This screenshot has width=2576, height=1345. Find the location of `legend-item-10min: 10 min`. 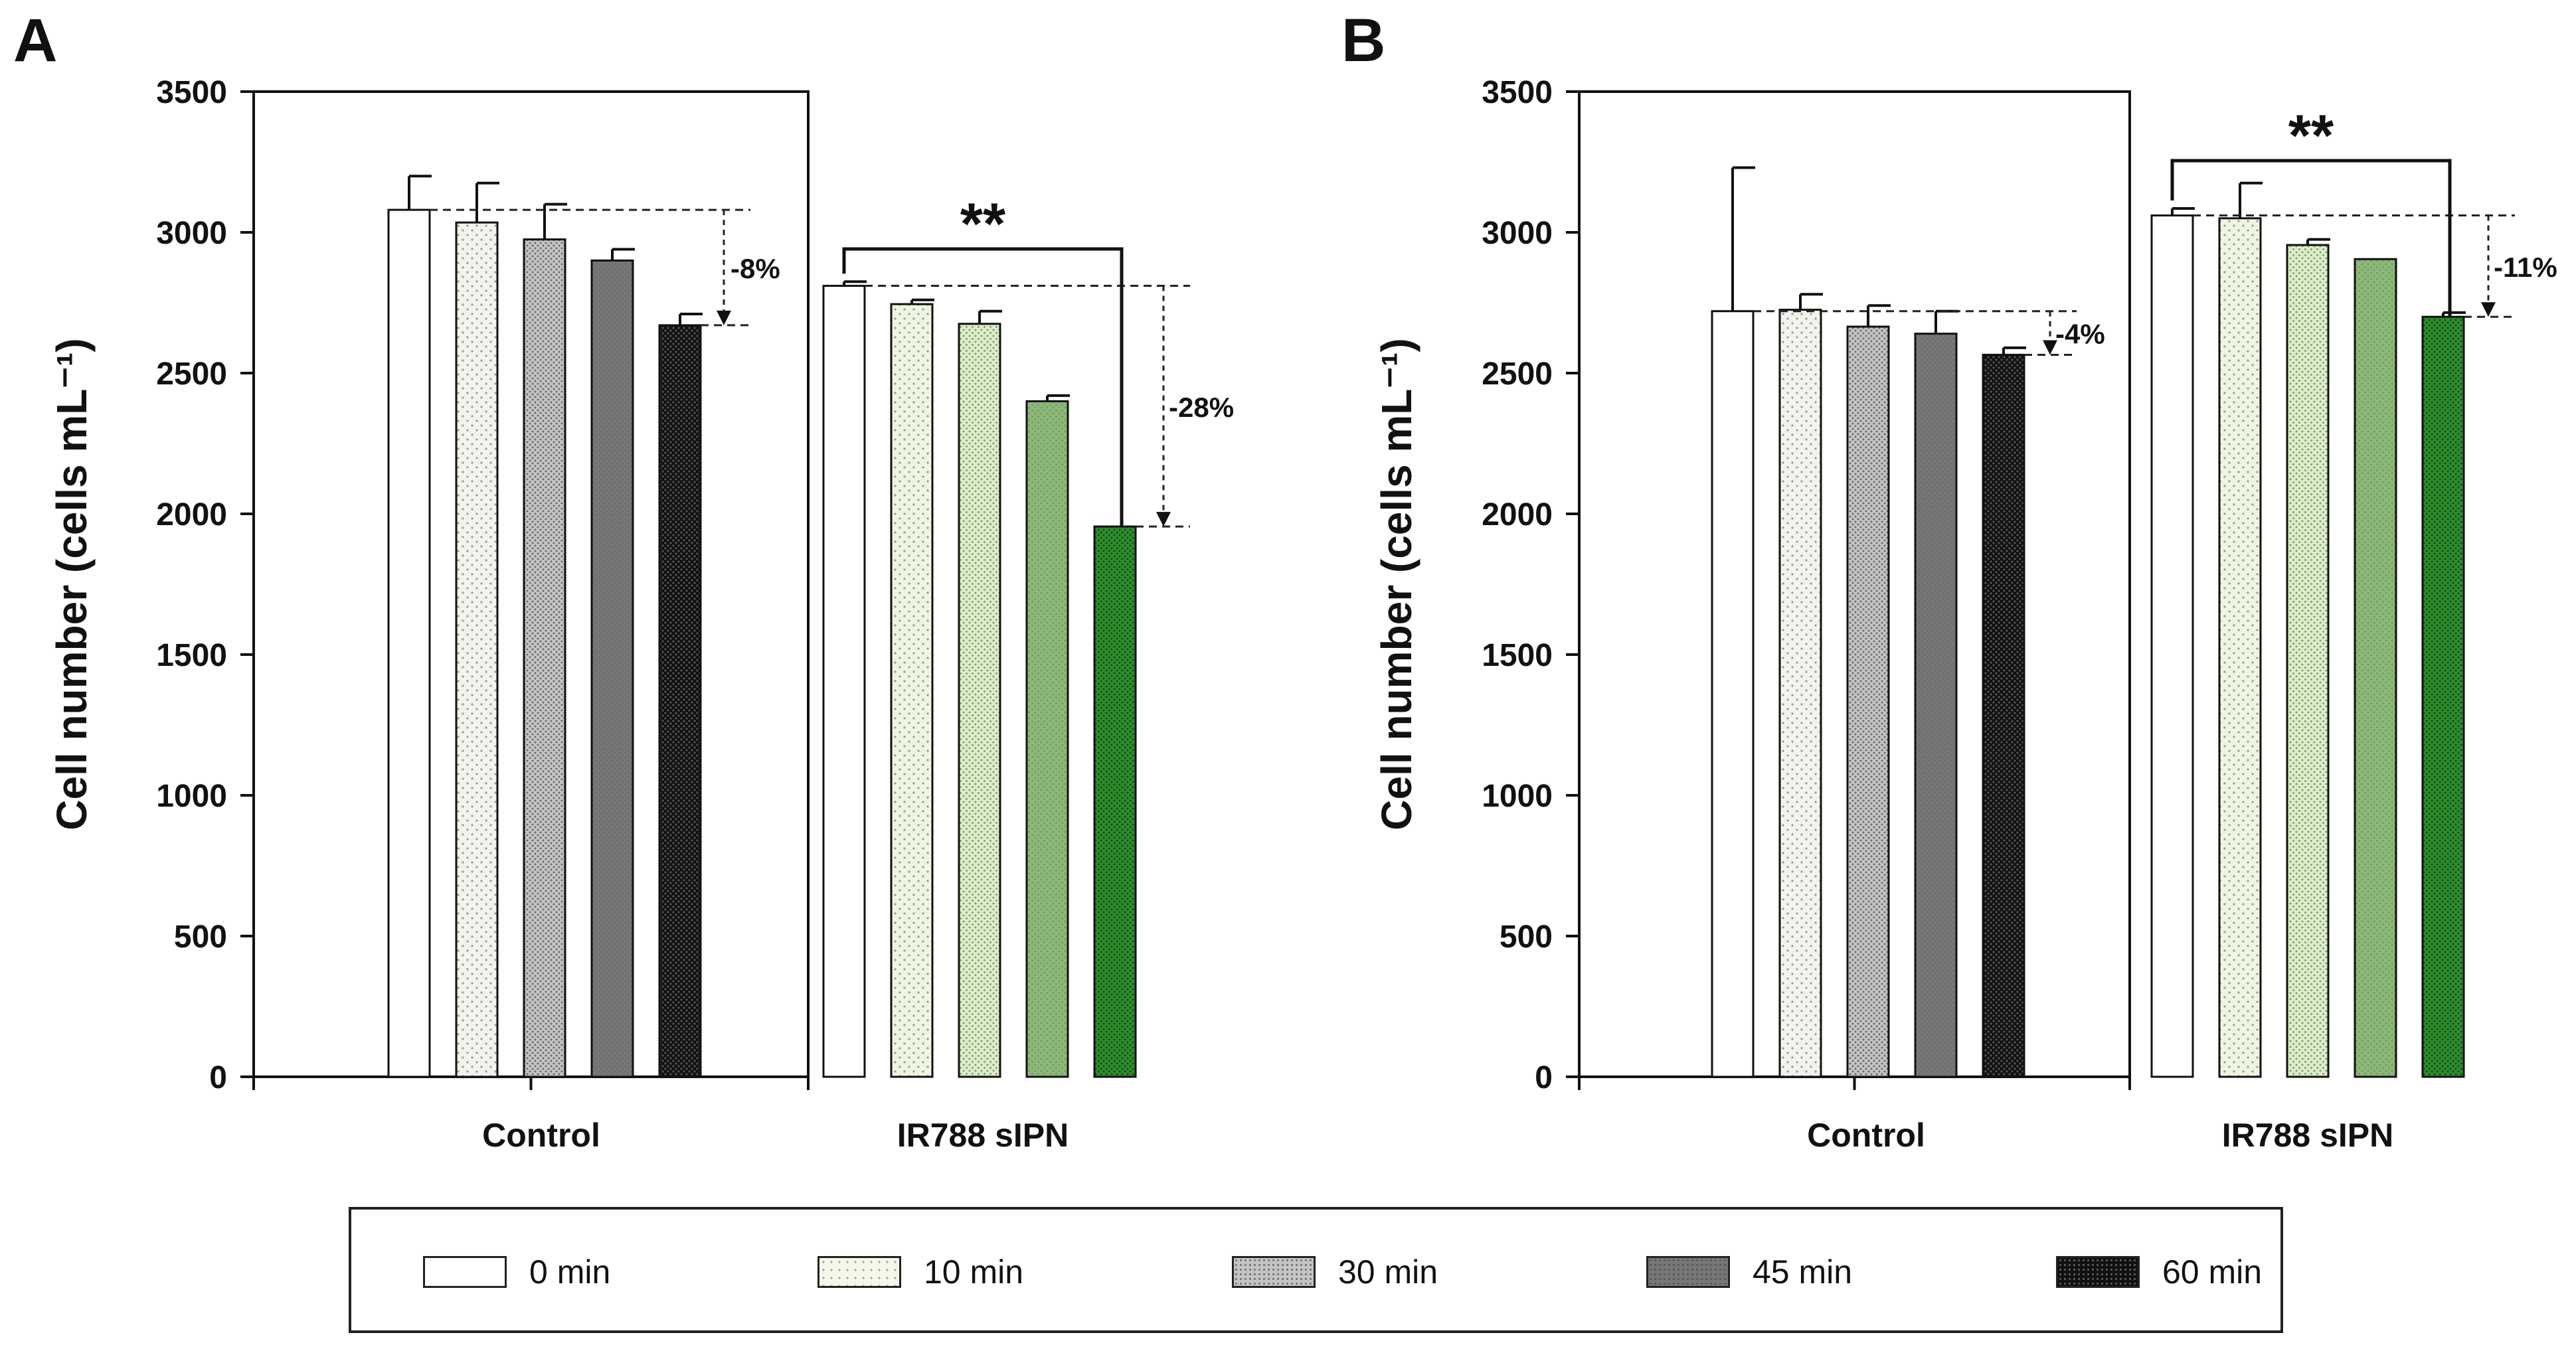

legend-item-10min: 10 min is located at coordinates (920, 1272).